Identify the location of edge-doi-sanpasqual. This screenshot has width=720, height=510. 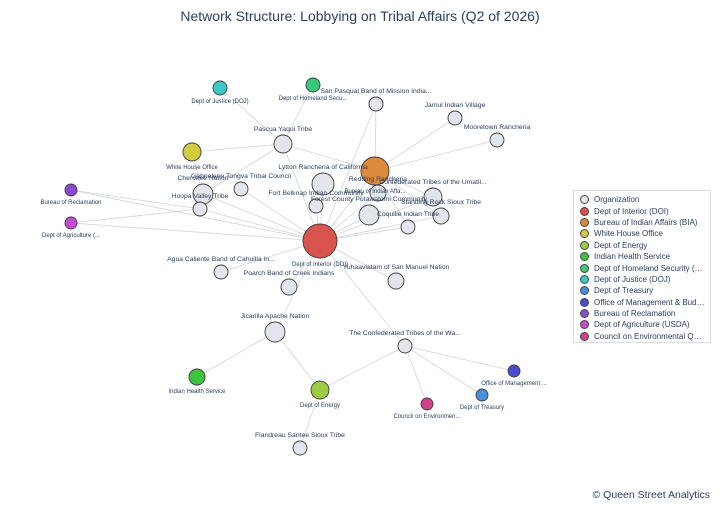
(348, 172).